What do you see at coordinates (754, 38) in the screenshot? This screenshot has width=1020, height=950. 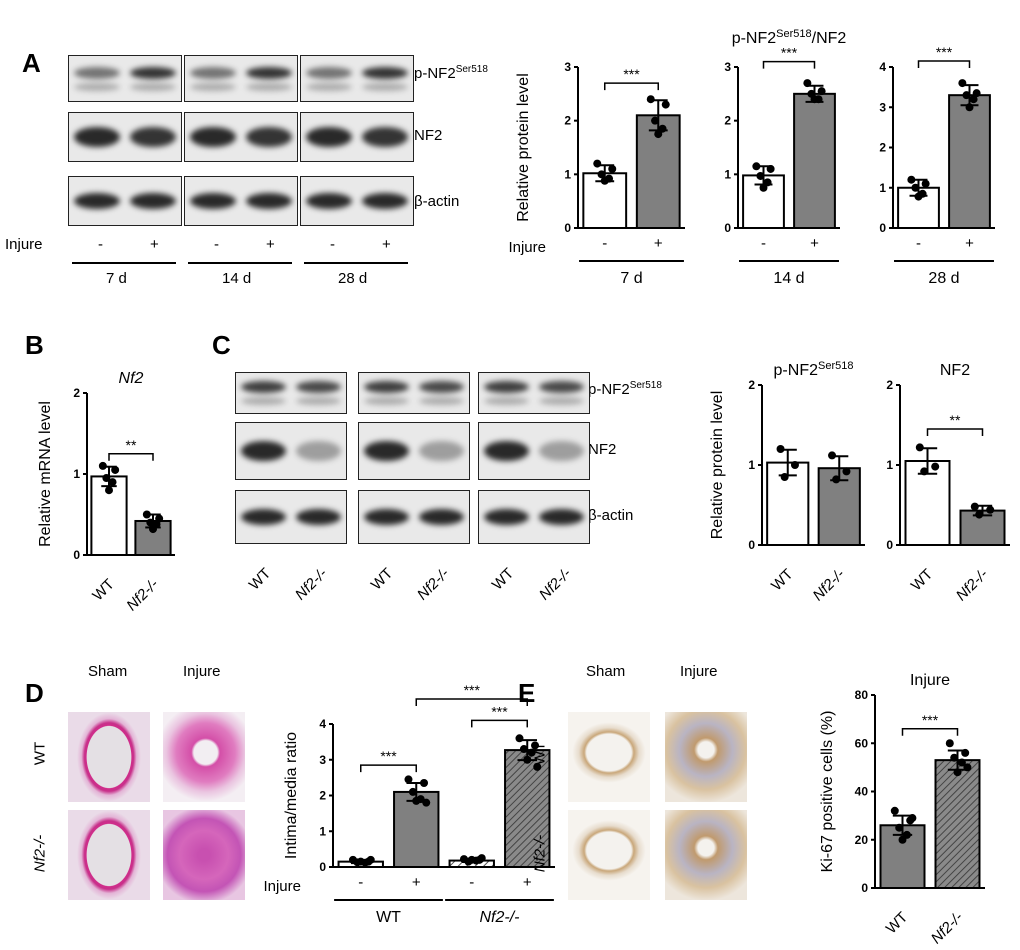 I see `title-part: p-NF2` at bounding box center [754, 38].